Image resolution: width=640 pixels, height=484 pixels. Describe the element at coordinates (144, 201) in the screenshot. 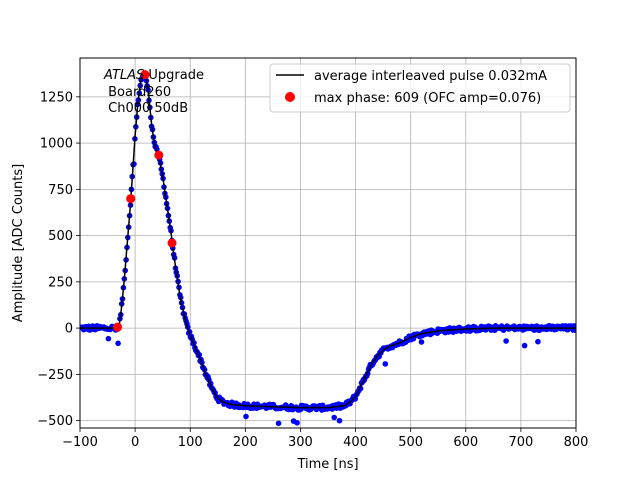

I see `max-phase-points` at that location.